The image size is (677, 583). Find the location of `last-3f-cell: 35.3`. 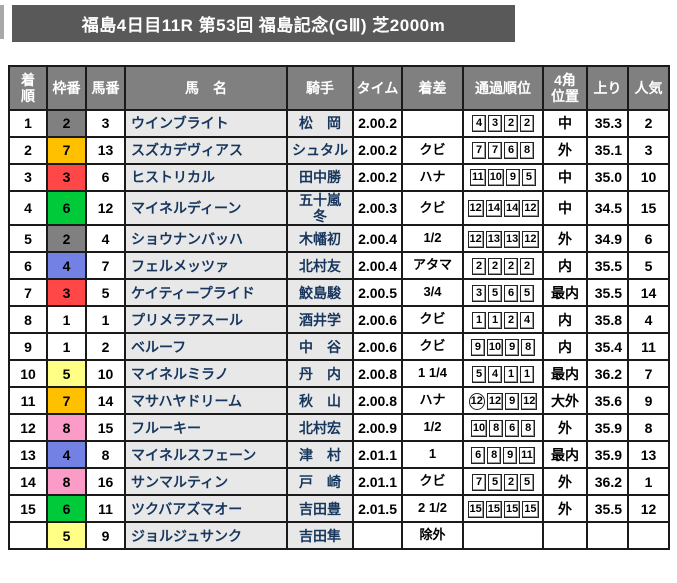

last-3f-cell: 35.3 is located at coordinates (607, 123).